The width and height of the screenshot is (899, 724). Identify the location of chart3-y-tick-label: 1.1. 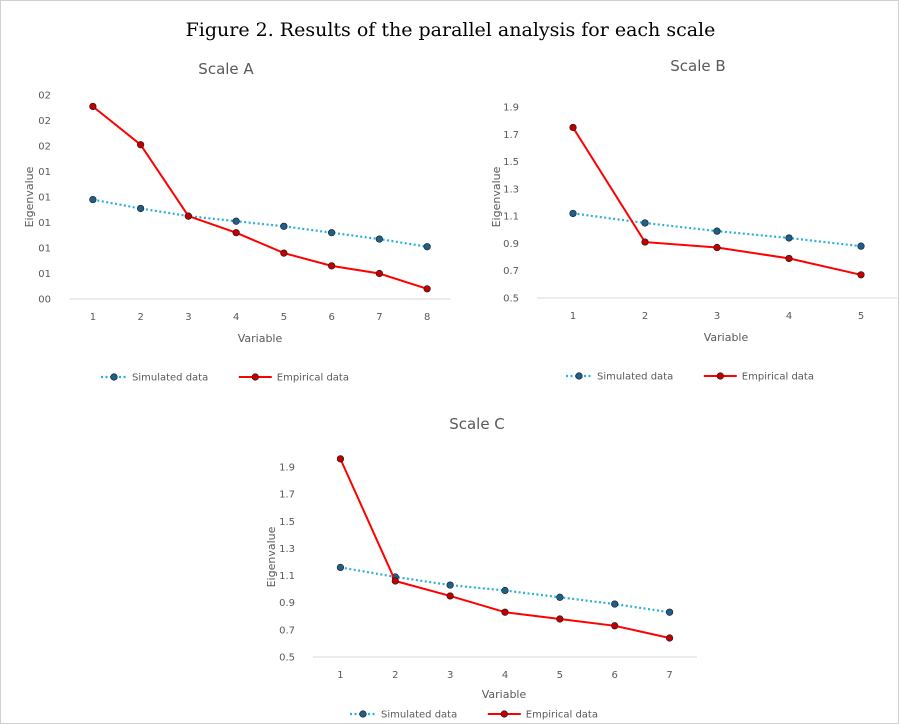
(287, 576).